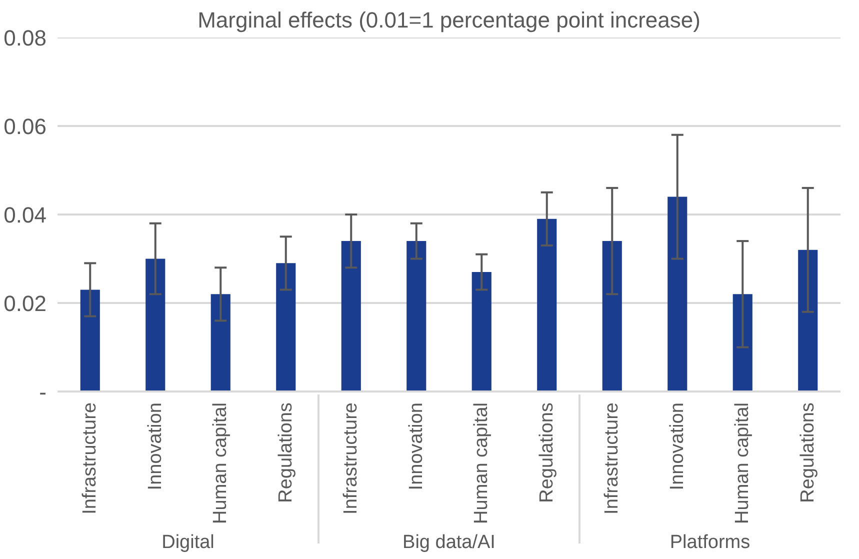 This screenshot has height=559, width=859. Describe the element at coordinates (449, 542) in the screenshot. I see `text: Big data/AI` at that location.